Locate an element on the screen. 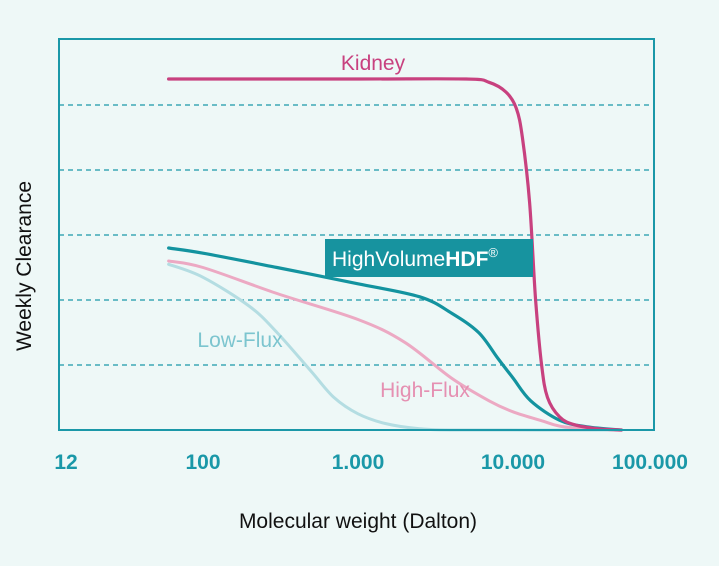 This screenshot has width=719, height=566. x-tick-100000: 100.000 is located at coordinates (650, 462).